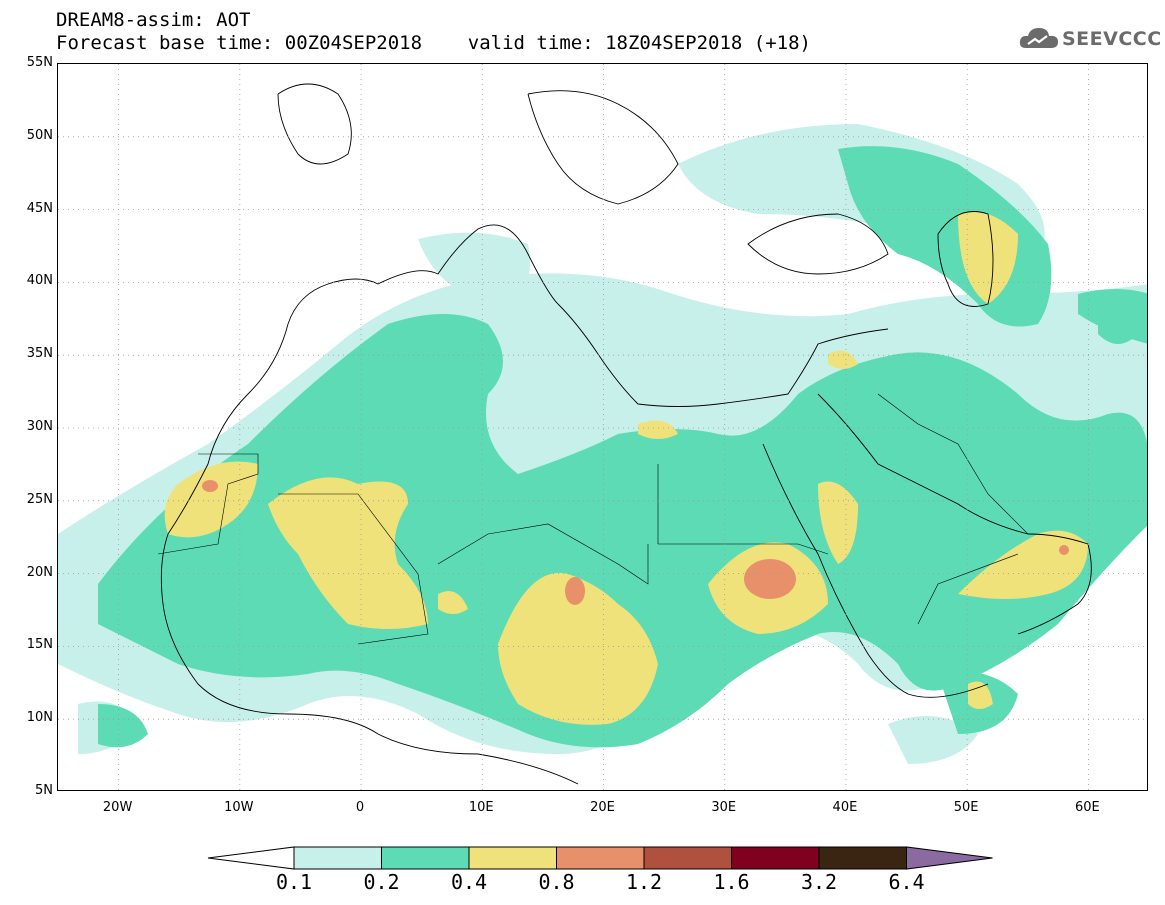  I want to click on lat-label: 45N, so click(39, 208).